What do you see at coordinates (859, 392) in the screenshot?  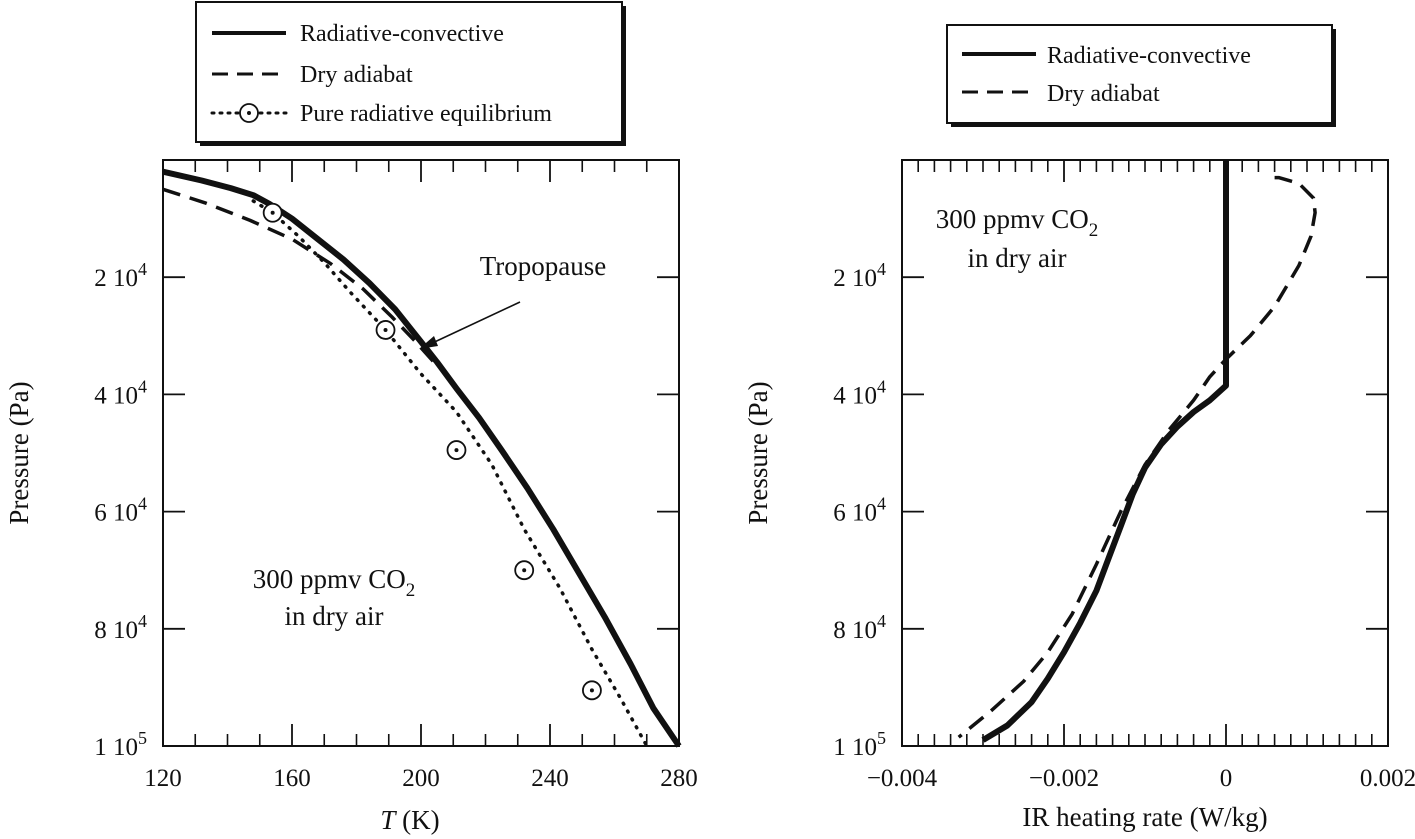 I see `right-y-tick-label: 4 104` at bounding box center [859, 392].